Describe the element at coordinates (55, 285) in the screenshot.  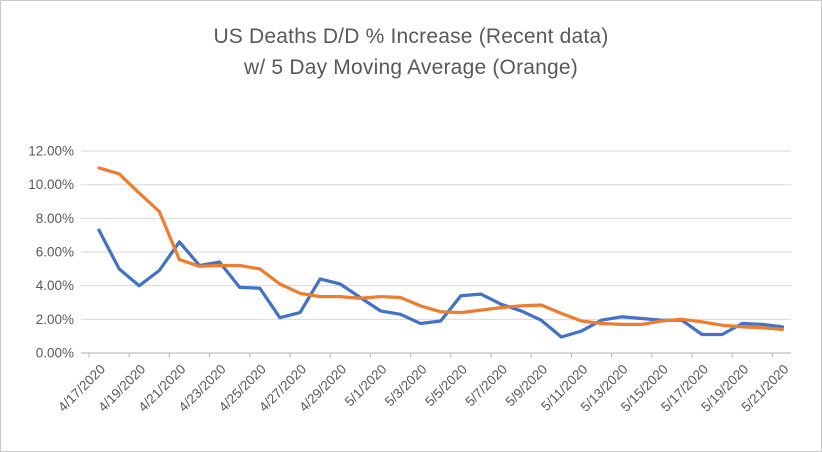
I see `y-axis-tick-label: 4.00%` at that location.